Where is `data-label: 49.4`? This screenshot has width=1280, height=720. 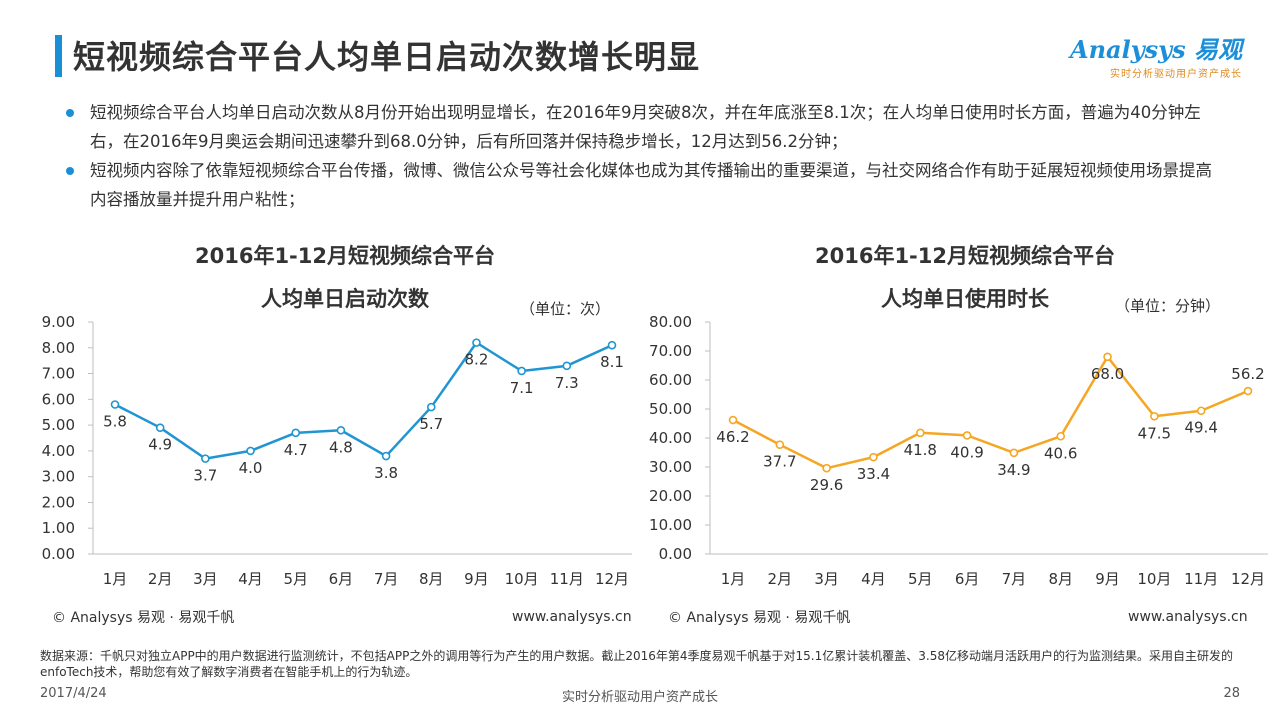
data-label: 49.4 is located at coordinates (1200, 428).